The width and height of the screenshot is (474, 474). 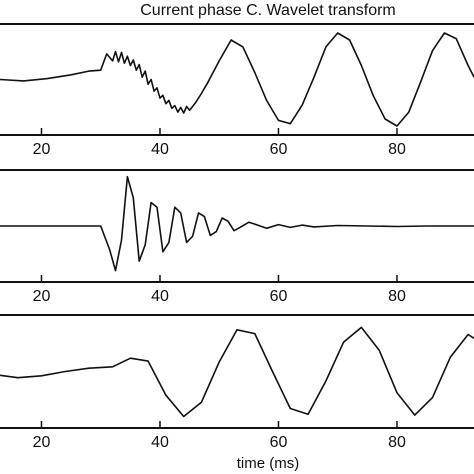 I want to click on panel-1-x-tick-label-40: 40, so click(x=160, y=149).